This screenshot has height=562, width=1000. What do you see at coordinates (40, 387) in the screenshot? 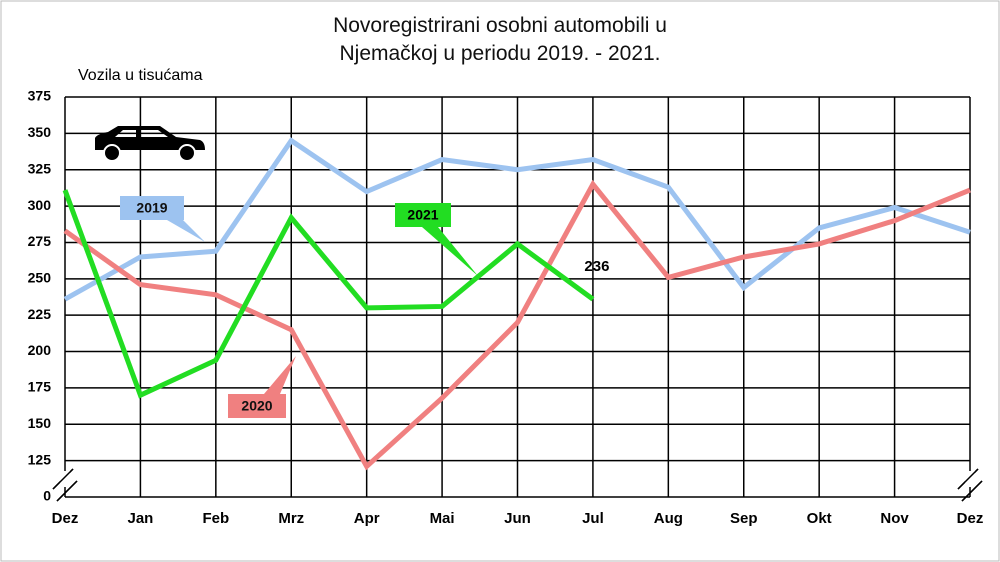
I see `y-tick-label: 175` at bounding box center [40, 387].